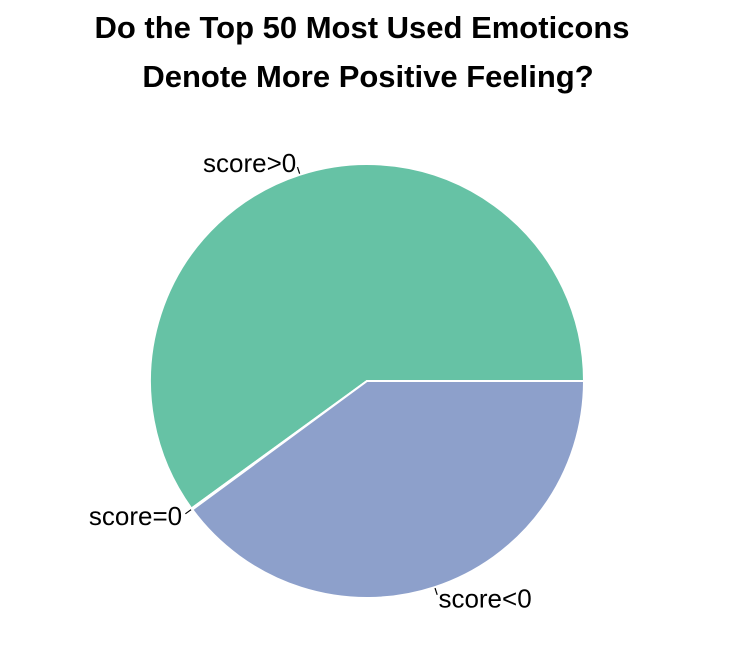  Describe the element at coordinates (249, 163) in the screenshot. I see `pie-slice-label-0: score>0` at that location.